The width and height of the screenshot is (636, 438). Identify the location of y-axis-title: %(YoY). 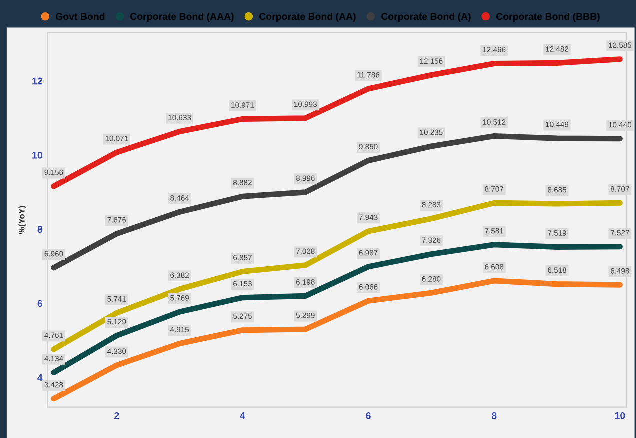
(22, 220).